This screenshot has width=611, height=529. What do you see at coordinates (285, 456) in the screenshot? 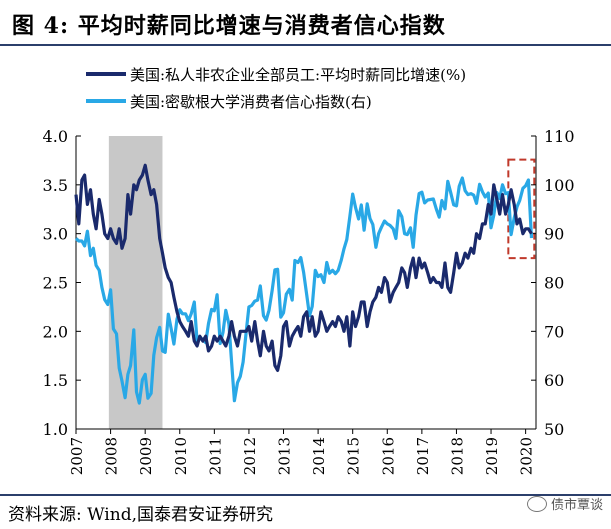
I see `x-tick-label: 2013` at bounding box center [285, 456].